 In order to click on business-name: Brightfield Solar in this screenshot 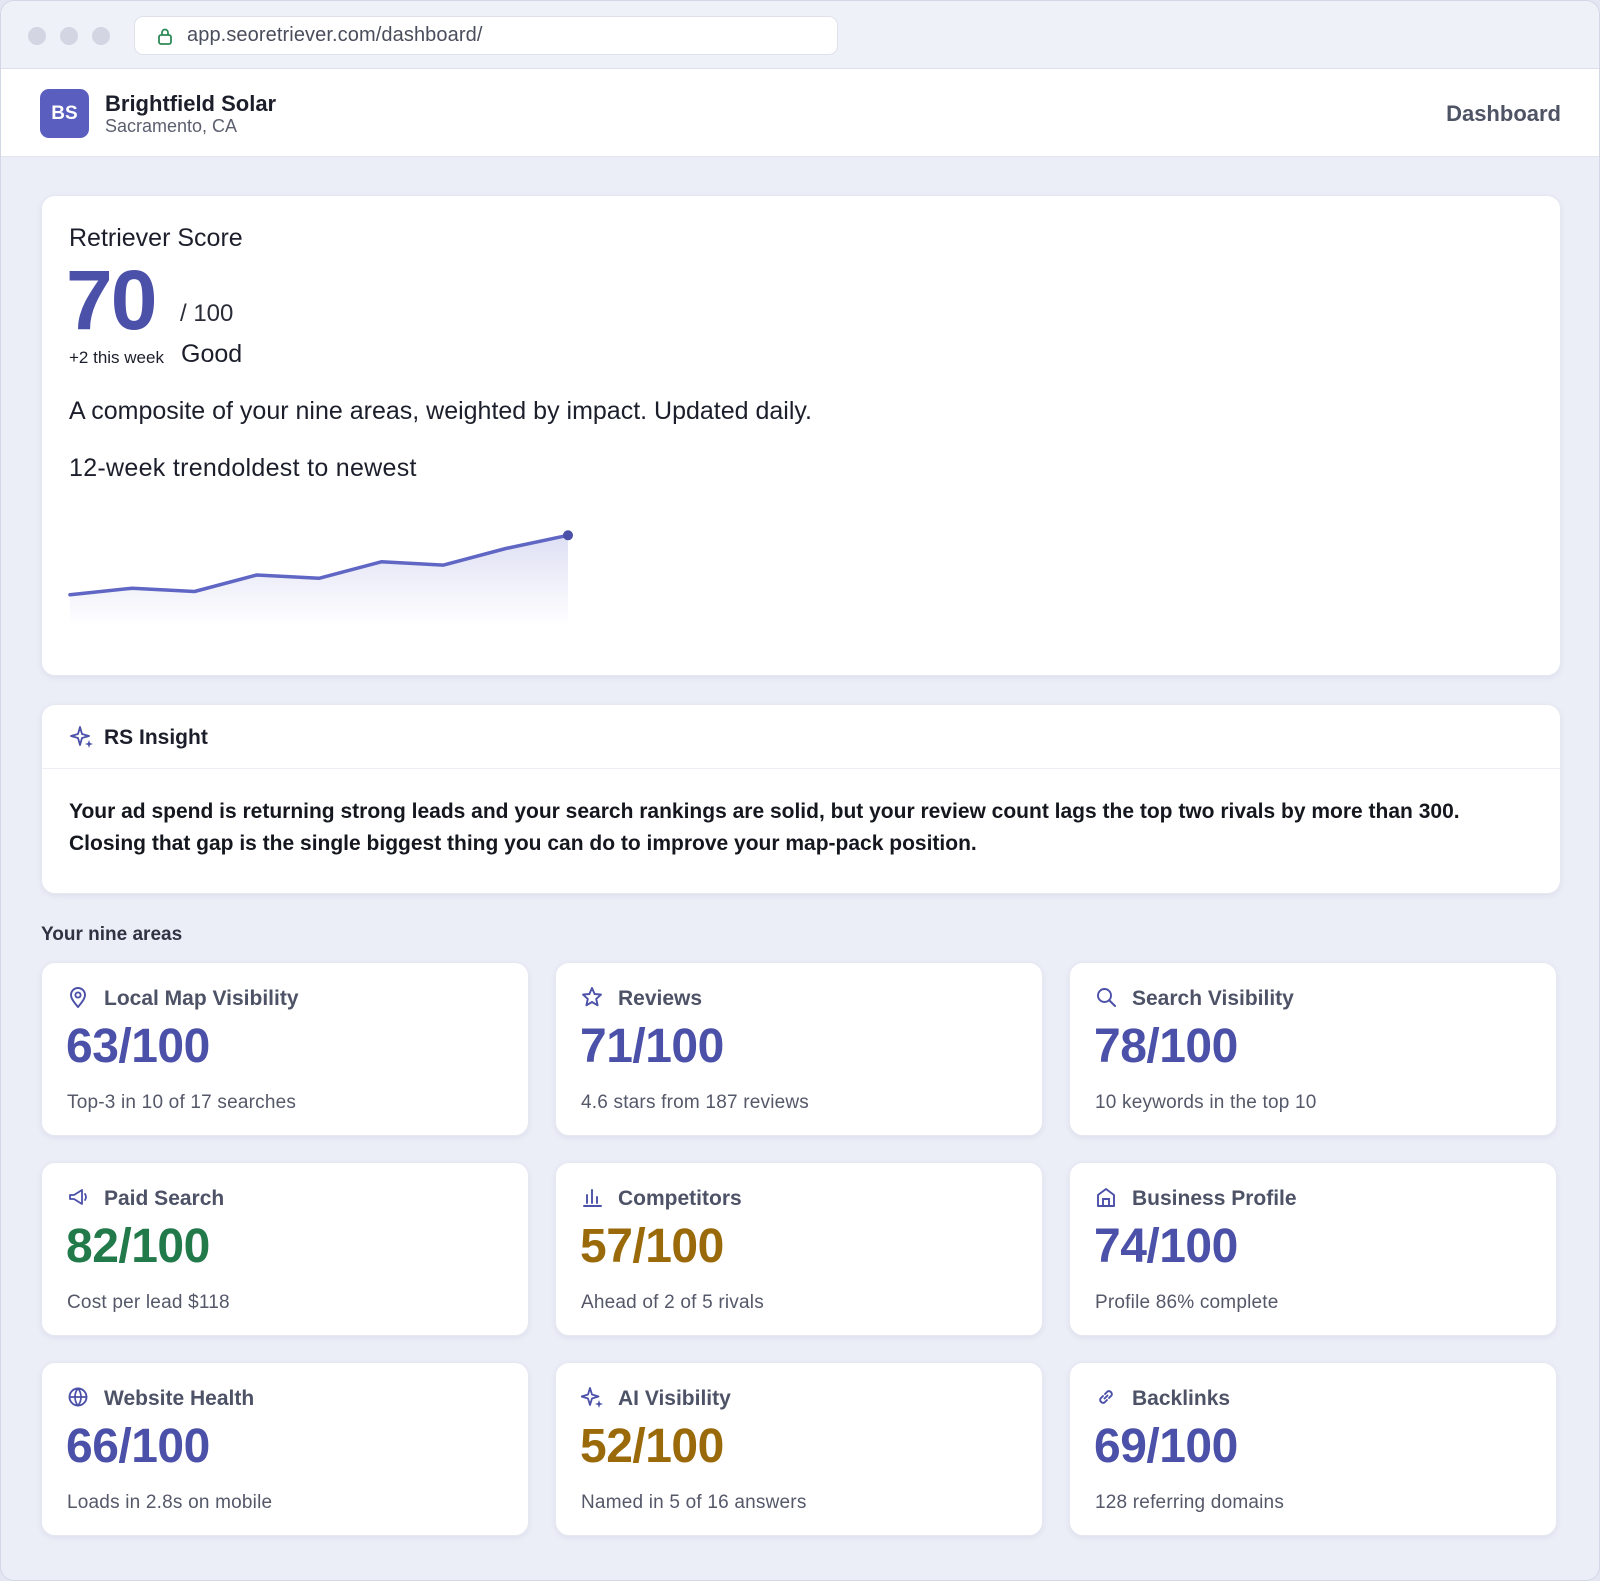, I will do `click(191, 103)`.